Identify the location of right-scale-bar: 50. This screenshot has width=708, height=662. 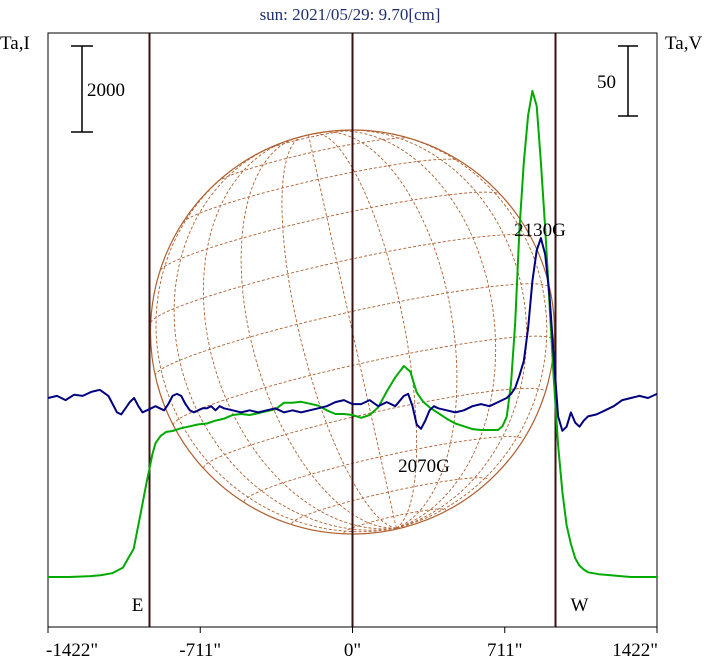
(617, 81).